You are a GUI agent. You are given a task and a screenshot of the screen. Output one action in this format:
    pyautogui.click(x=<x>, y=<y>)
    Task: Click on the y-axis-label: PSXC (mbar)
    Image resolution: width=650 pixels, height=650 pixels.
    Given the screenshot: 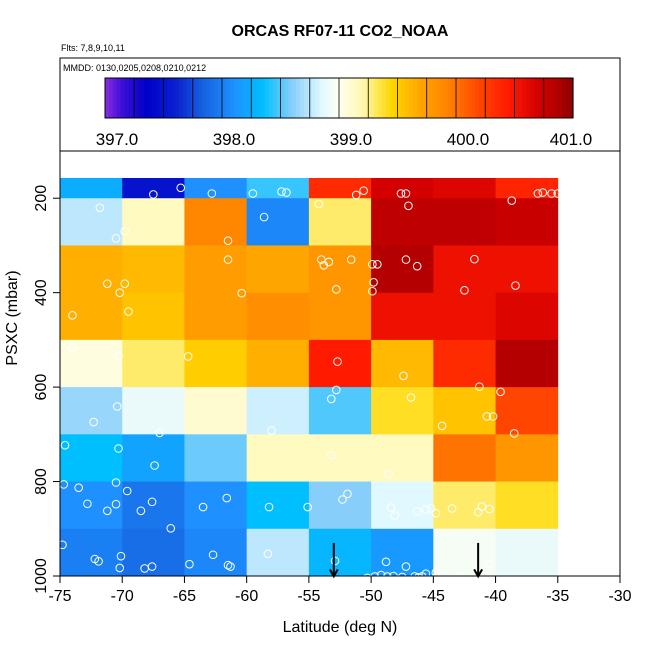 What is the action you would take?
    pyautogui.click(x=12, y=317)
    